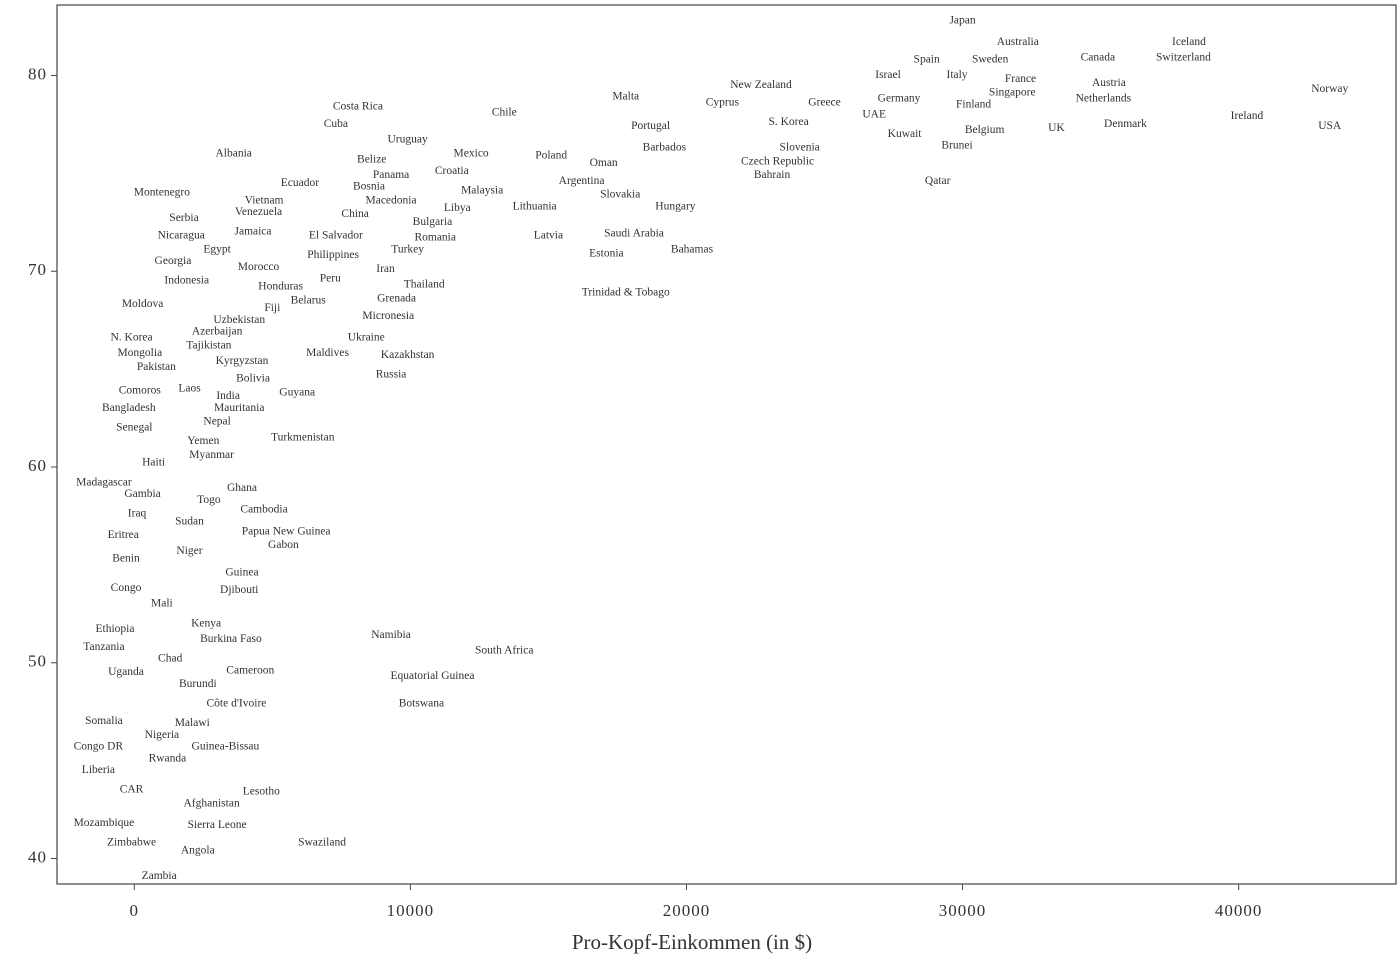 This screenshot has height=960, width=1397. What do you see at coordinates (800, 148) in the screenshot?
I see `country-point: Slovenia` at bounding box center [800, 148].